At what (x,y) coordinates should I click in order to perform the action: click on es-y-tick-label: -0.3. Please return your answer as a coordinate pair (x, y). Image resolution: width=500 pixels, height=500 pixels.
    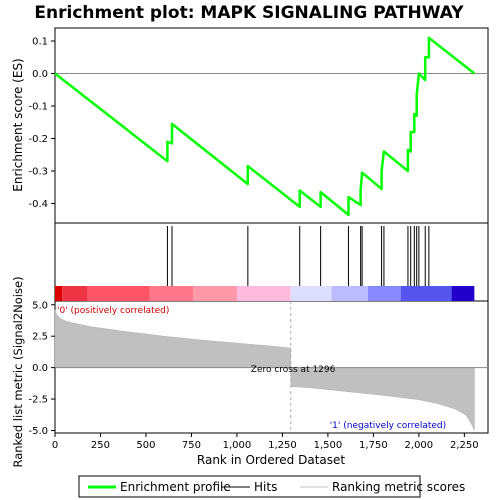
    Looking at the image, I should click on (38, 172).